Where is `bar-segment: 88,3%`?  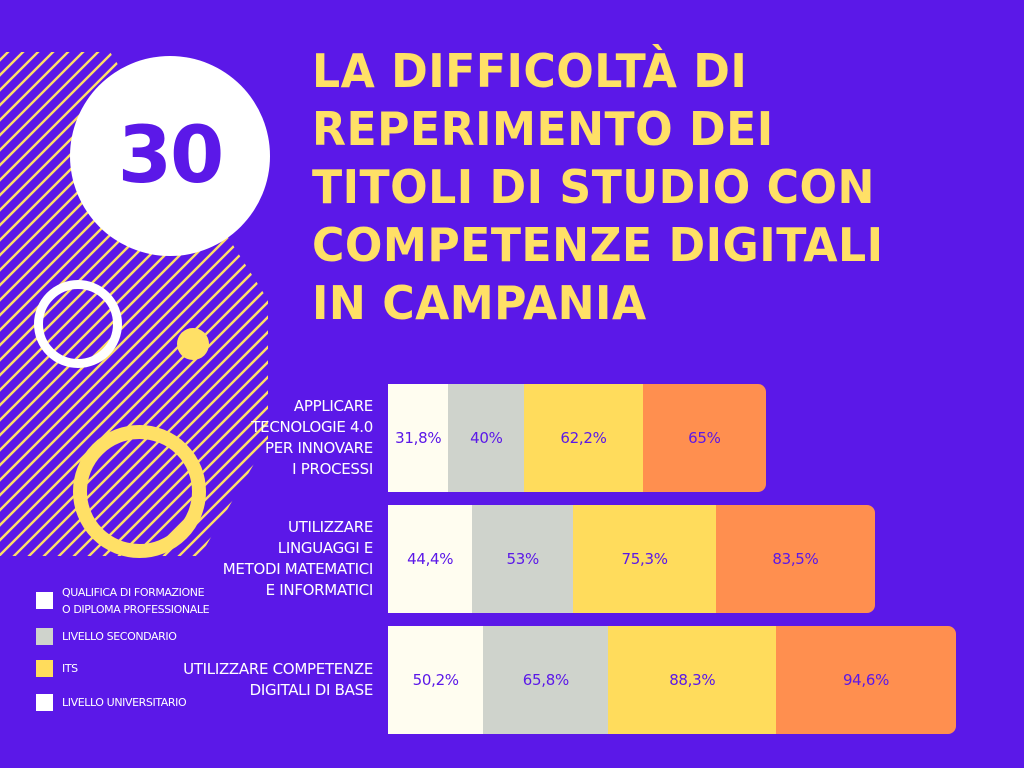
bar-segment: 88,3% is located at coordinates (692, 680).